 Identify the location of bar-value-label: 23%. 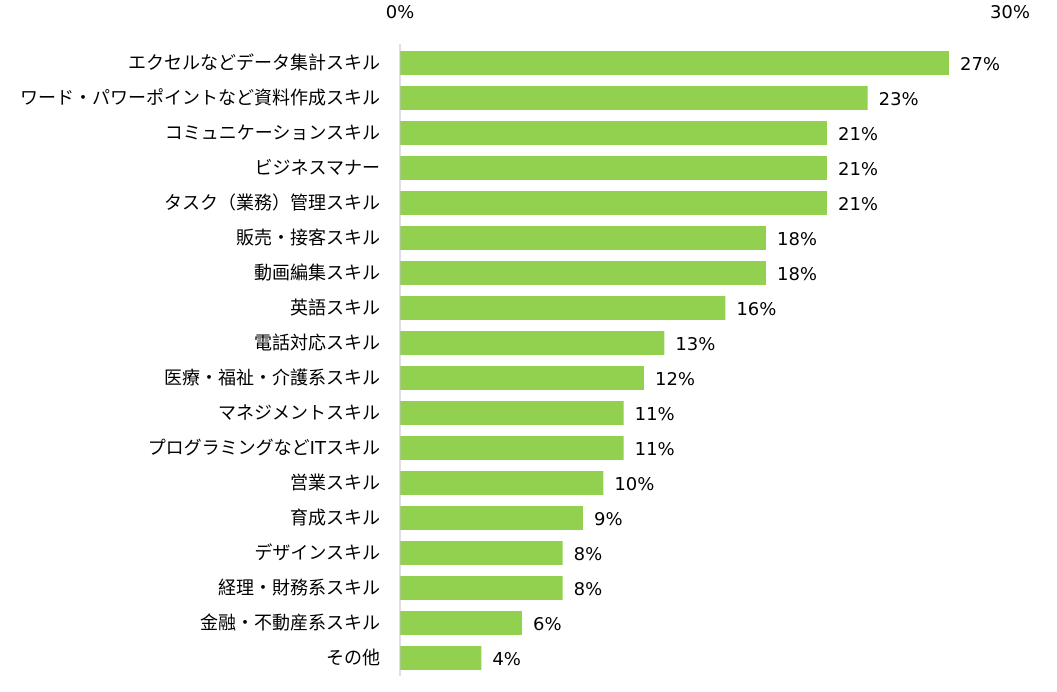
(899, 99).